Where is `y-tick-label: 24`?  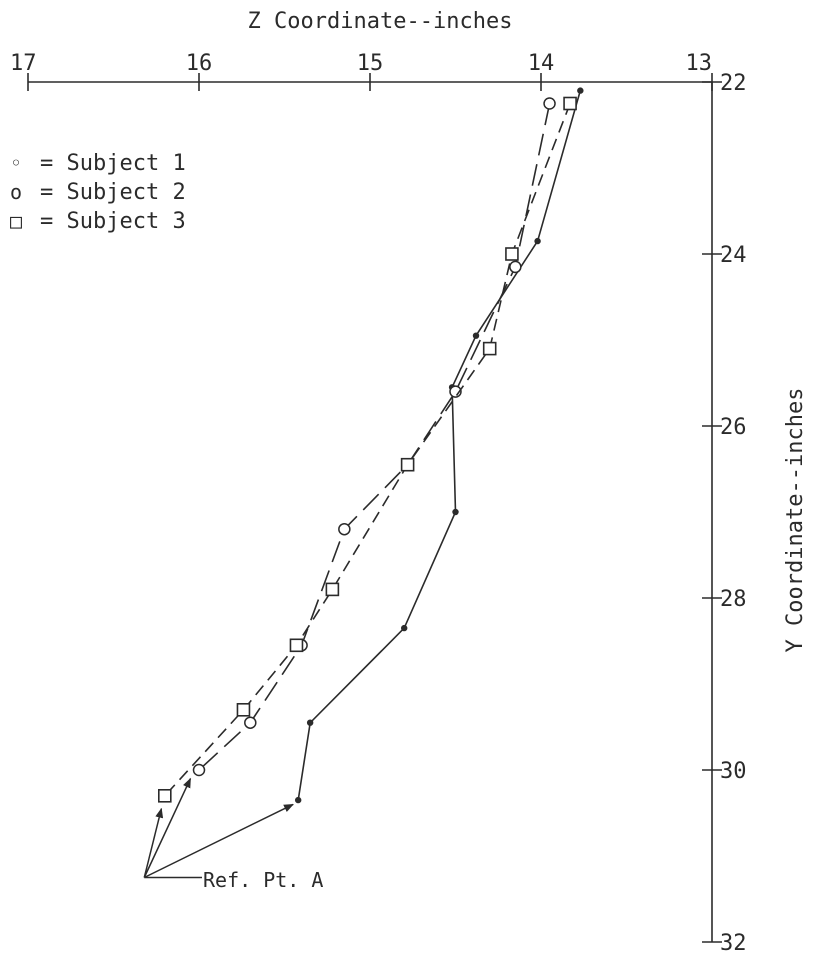
y-tick-label: 24 is located at coordinates (733, 255).